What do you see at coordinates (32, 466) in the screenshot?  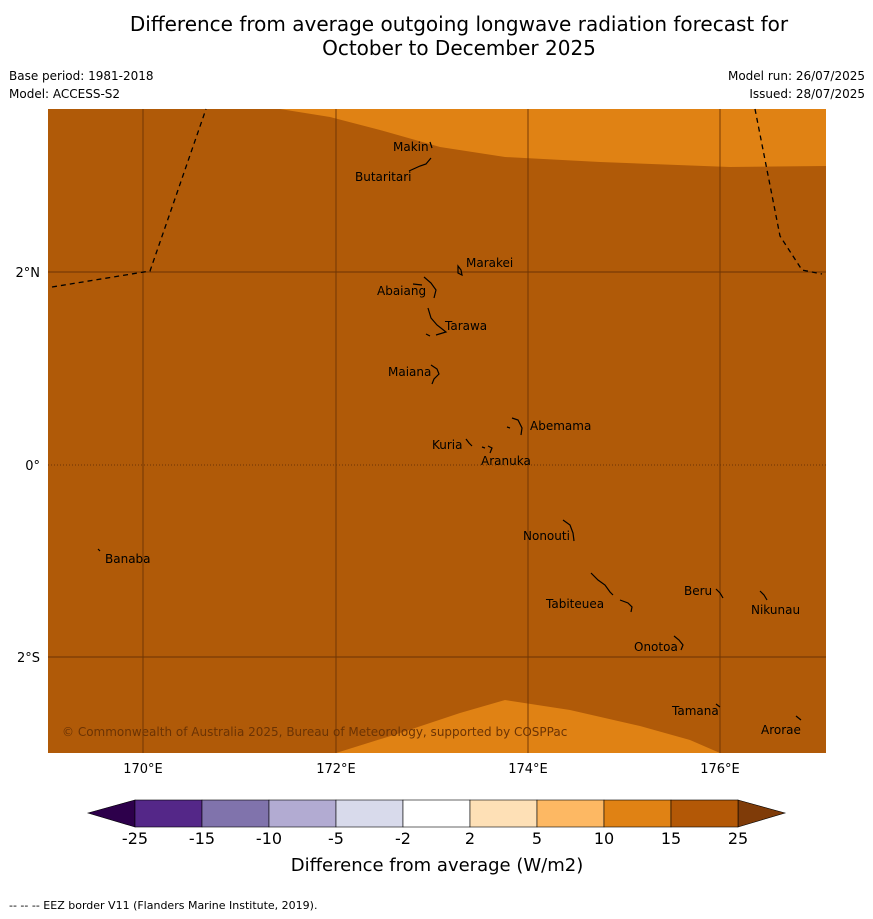 I see `lat-label-0: 0°` at bounding box center [32, 466].